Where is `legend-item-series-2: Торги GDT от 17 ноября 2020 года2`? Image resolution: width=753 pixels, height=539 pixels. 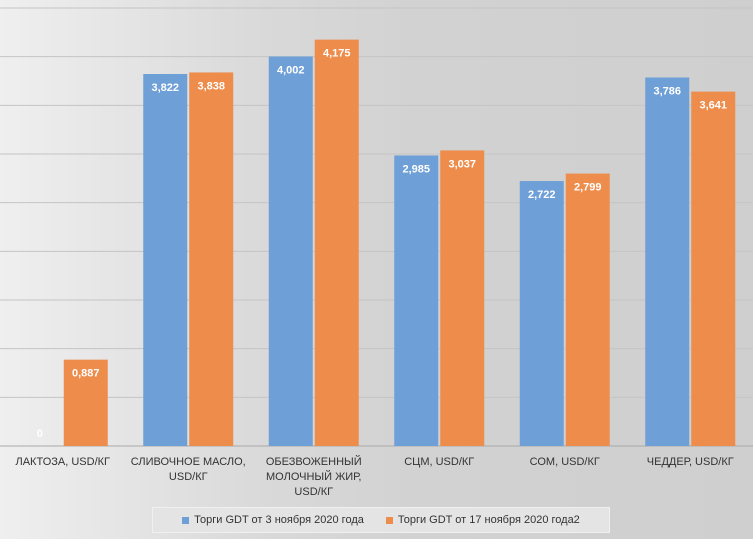
legend-item-series-2: Торги GDT от 17 ноября 2020 года2 is located at coordinates (482, 520).